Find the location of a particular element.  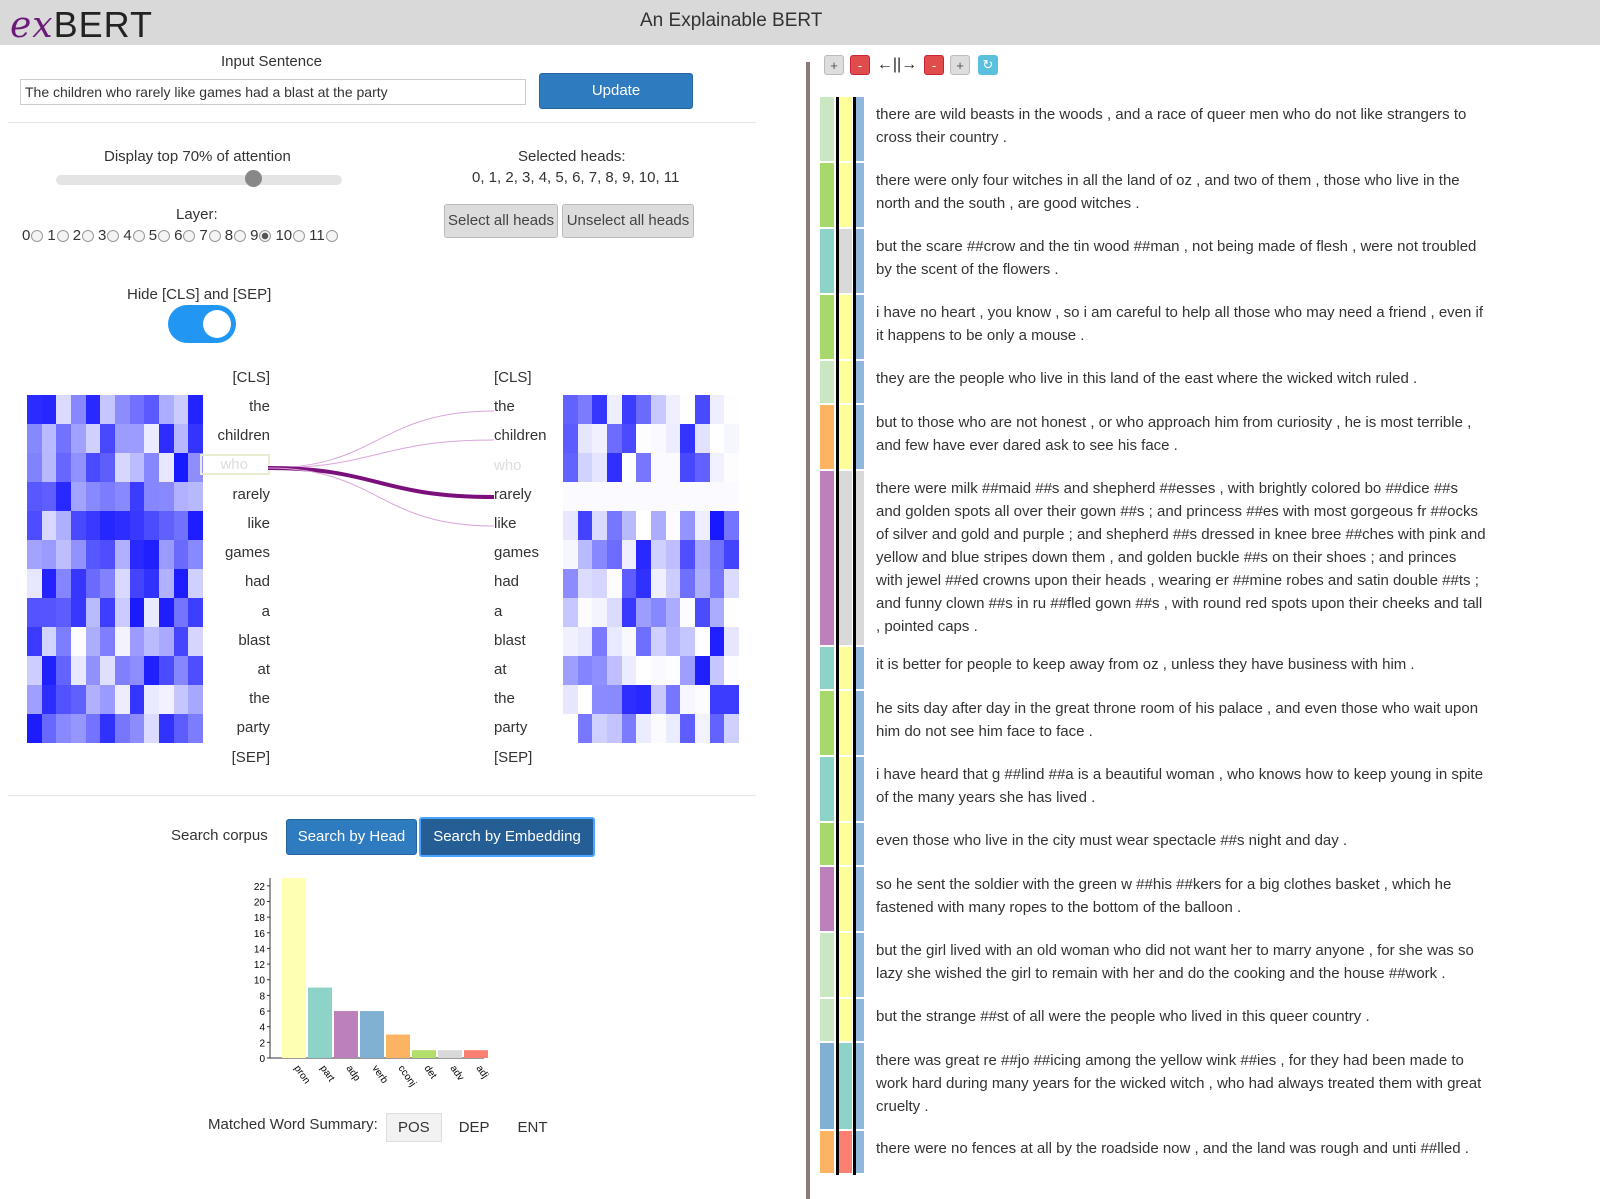

summary-tab-dep: DEP is located at coordinates (474, 1127).